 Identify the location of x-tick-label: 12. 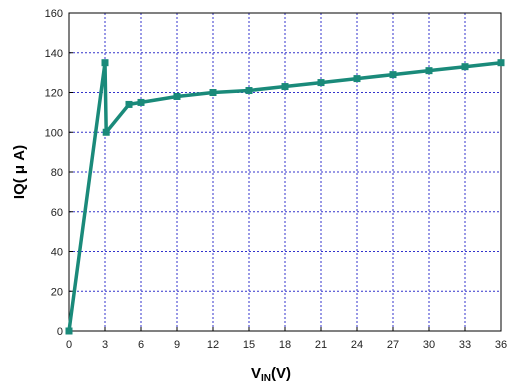
(213, 345).